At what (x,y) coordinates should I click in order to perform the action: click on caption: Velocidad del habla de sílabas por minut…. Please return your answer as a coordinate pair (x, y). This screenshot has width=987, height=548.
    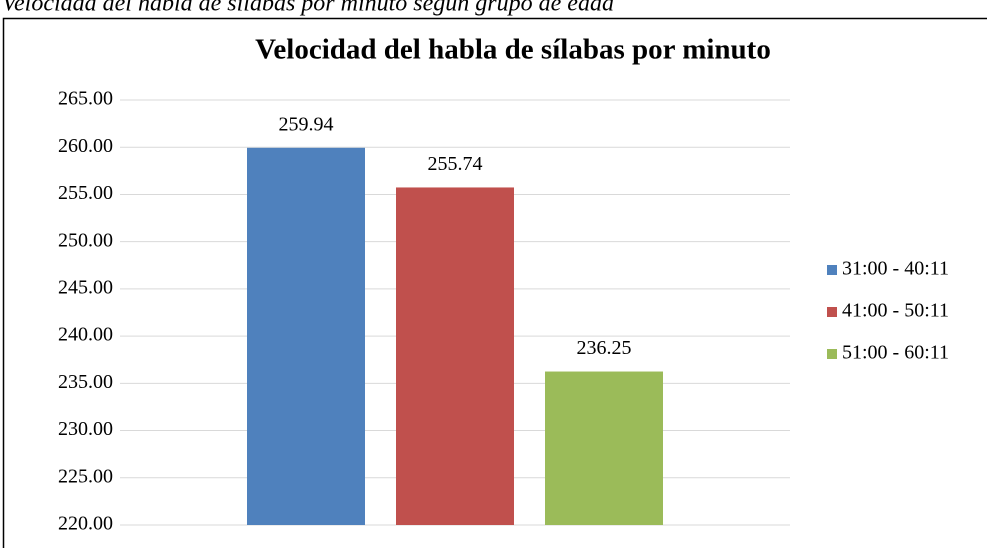
    Looking at the image, I should click on (308, 8).